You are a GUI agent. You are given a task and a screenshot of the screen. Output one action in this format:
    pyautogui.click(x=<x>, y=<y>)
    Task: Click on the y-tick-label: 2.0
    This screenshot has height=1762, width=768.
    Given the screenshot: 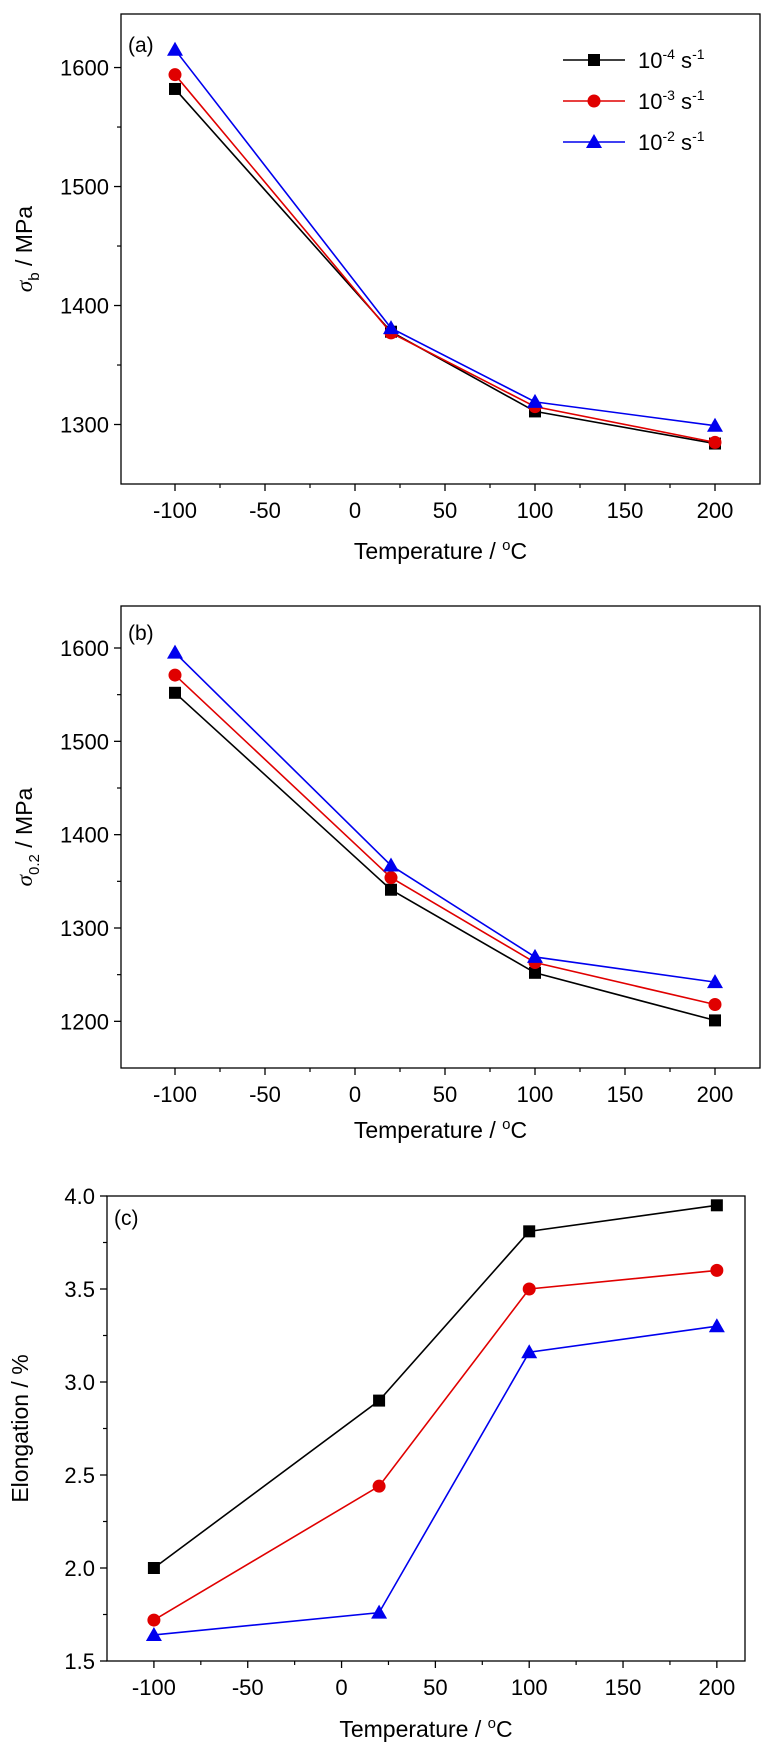 What is the action you would take?
    pyautogui.click(x=79, y=1568)
    